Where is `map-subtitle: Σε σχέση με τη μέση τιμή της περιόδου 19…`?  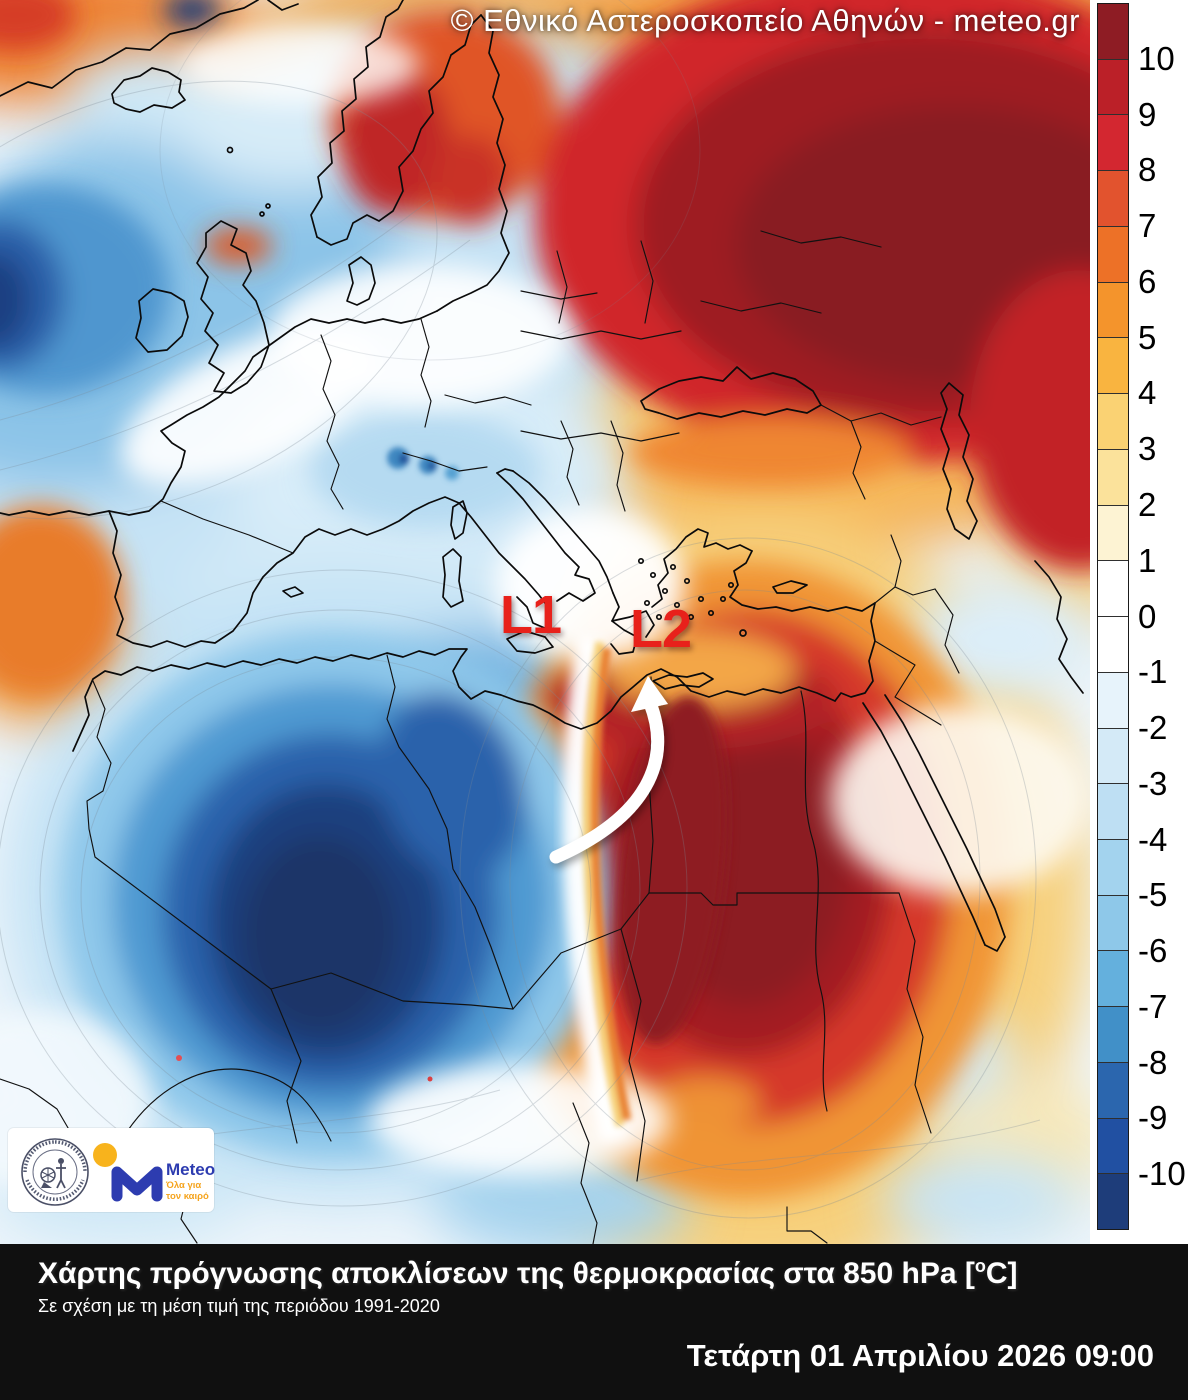 map-subtitle: Σε σχέση με τη μέση τιμή της περιόδου 19… is located at coordinates (239, 1306).